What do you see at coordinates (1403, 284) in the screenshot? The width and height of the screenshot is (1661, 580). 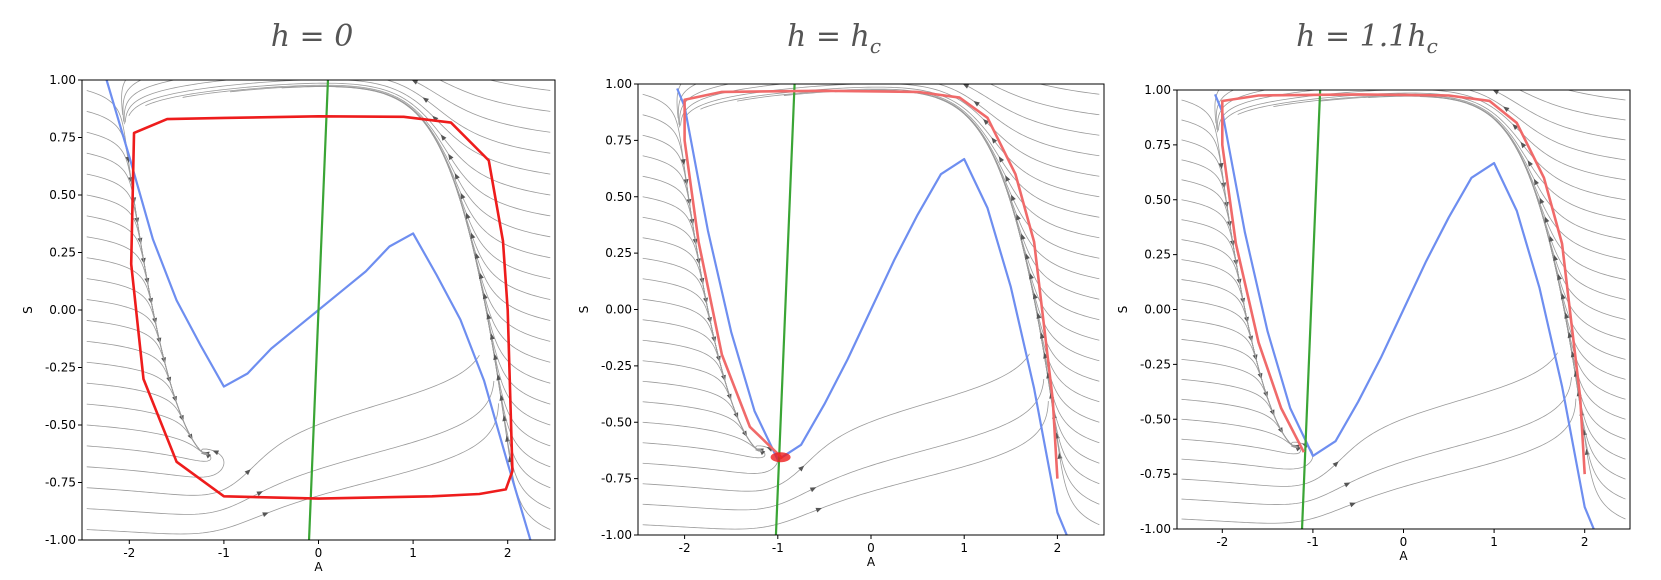 I see `trajectory` at bounding box center [1403, 284].